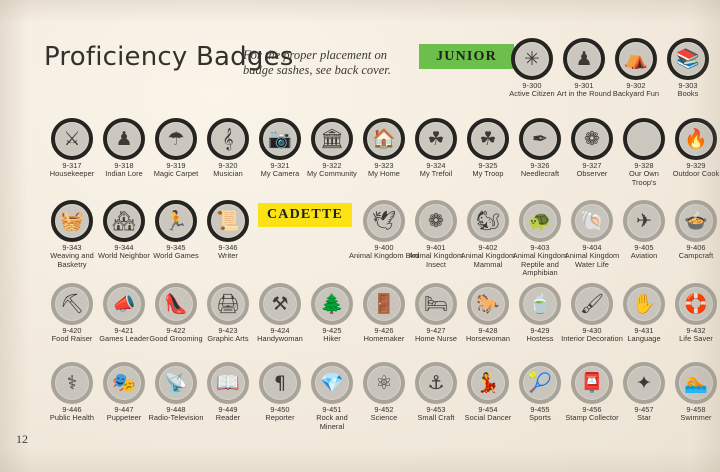 The height and width of the screenshot is (472, 720). Describe the element at coordinates (694, 392) in the screenshot. I see `badge-9-458: 🏊 9-458 Swimmer` at that location.